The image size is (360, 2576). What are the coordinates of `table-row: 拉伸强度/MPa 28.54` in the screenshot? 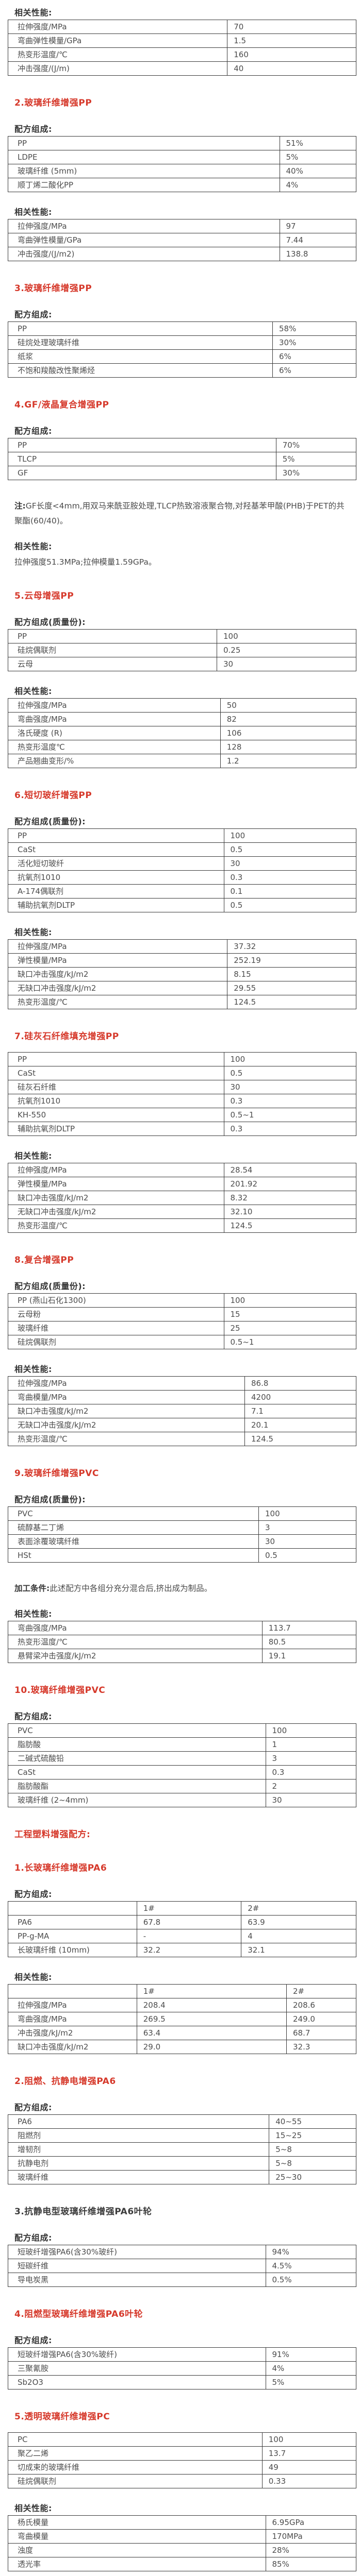 It's located at (182, 1170).